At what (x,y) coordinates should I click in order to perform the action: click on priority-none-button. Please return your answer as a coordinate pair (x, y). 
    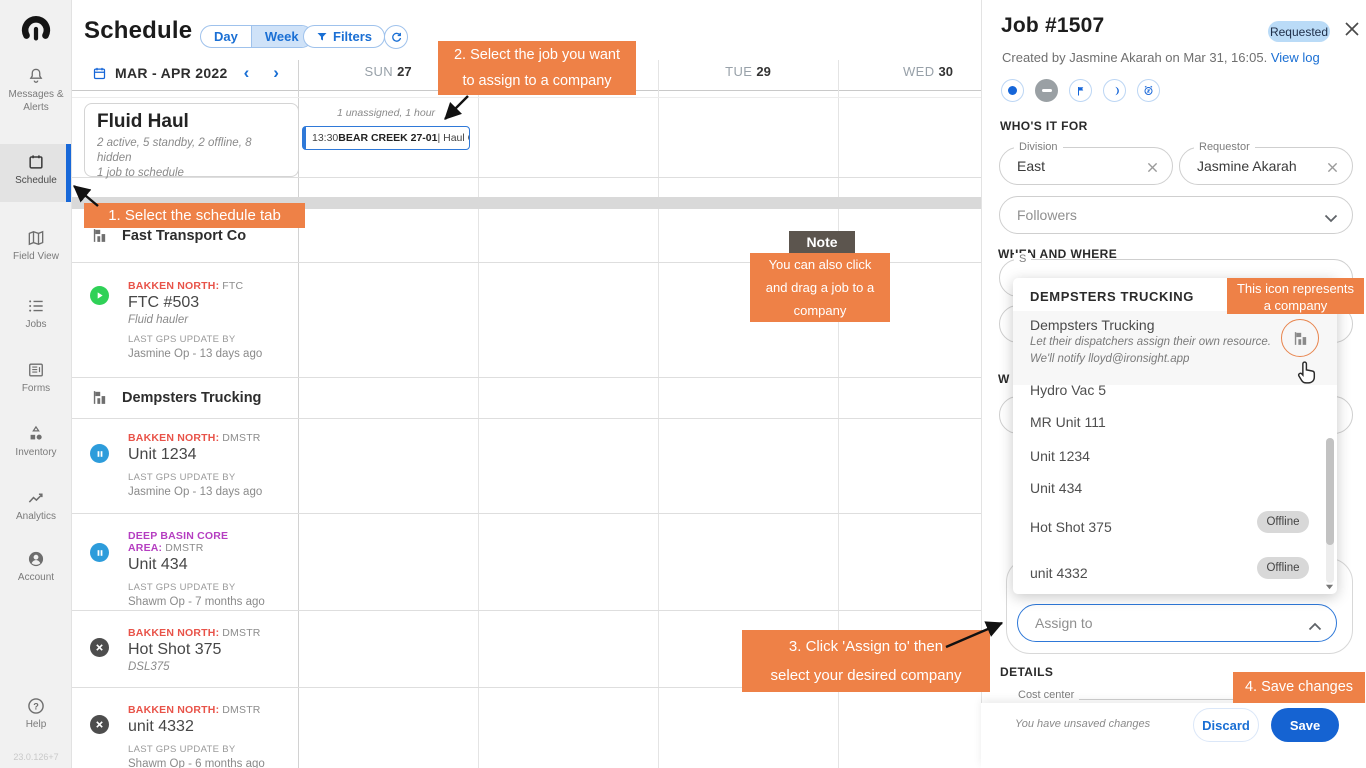
    Looking at the image, I should click on (1046, 90).